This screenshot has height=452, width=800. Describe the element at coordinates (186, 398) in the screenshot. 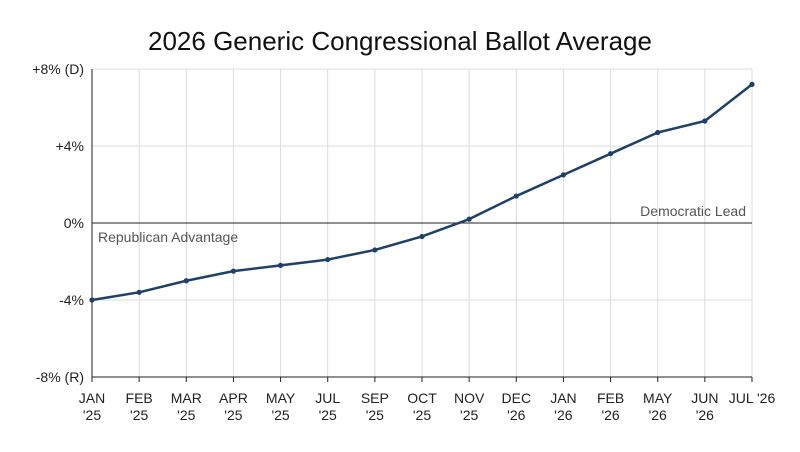

I see `x-tick-label: MAR` at that location.